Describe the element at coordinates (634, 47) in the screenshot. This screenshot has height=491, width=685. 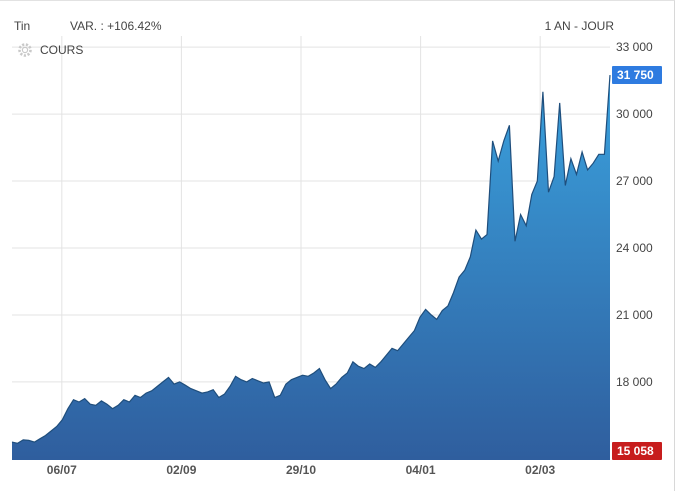
I see `y-tick-label: 33 000` at that location.